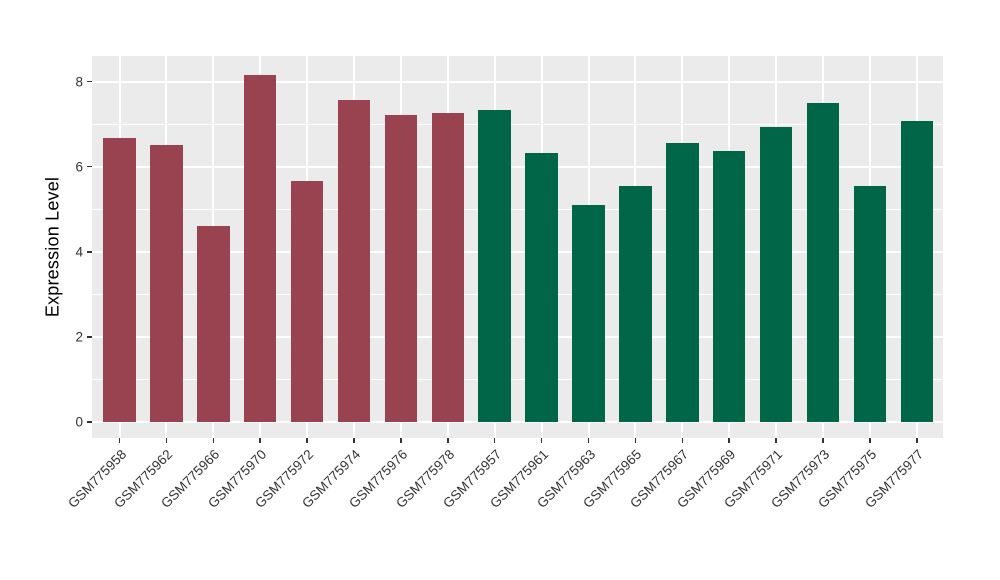 The width and height of the screenshot is (1000, 580). Describe the element at coordinates (870, 304) in the screenshot. I see `bar-GSM775975` at that location.